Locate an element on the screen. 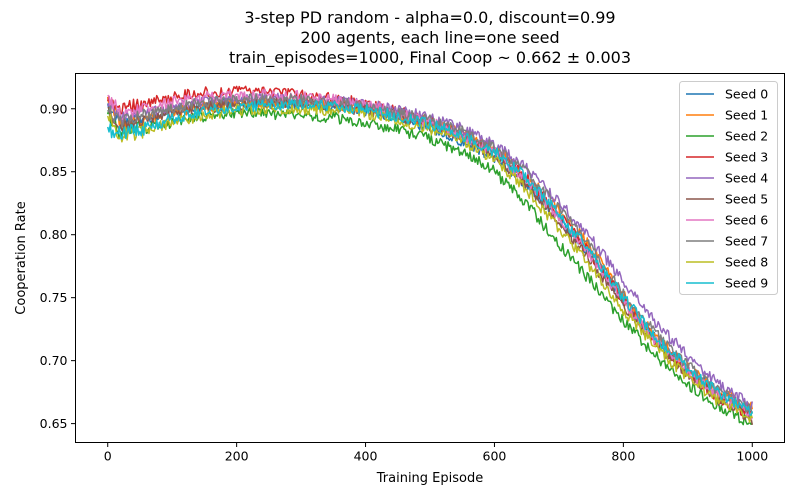 This screenshot has width=800, height=500. y-tick-label: 0.70 is located at coordinates (54, 360).